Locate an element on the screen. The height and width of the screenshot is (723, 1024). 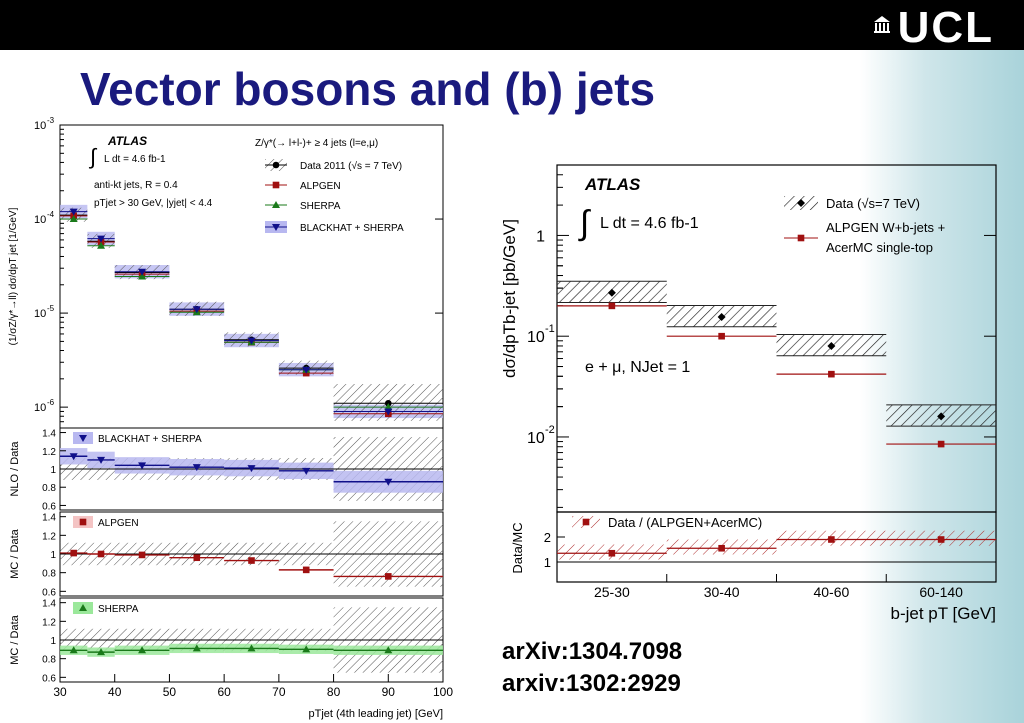
bjet-y-tick-label: 1 is located at coordinates (540, 236).